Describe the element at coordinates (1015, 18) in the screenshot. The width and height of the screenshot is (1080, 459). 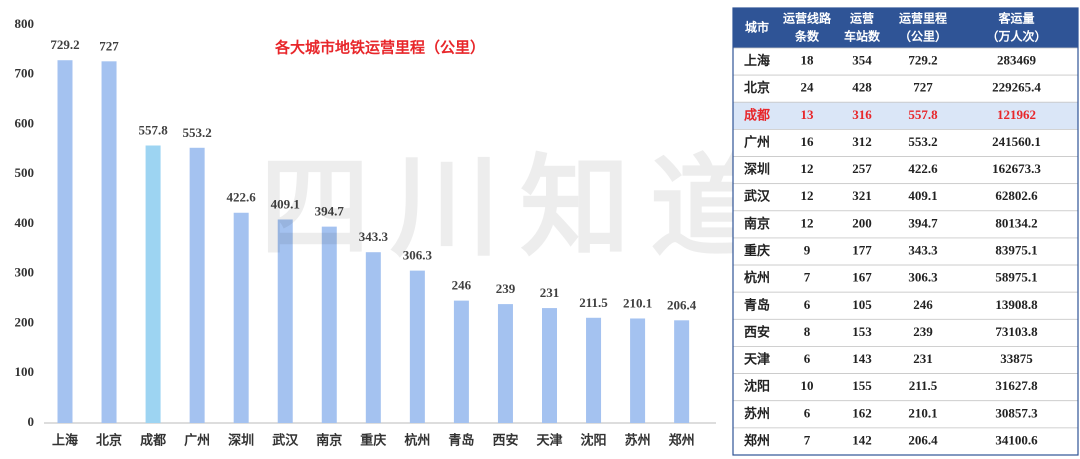
I see `table-header: 客运量` at that location.